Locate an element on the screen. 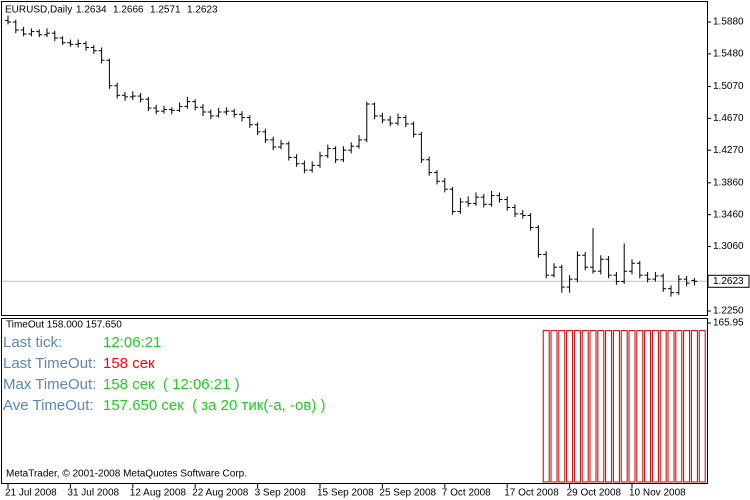 The image size is (750, 500). y-tick-label: 1.4270 is located at coordinates (728, 150).